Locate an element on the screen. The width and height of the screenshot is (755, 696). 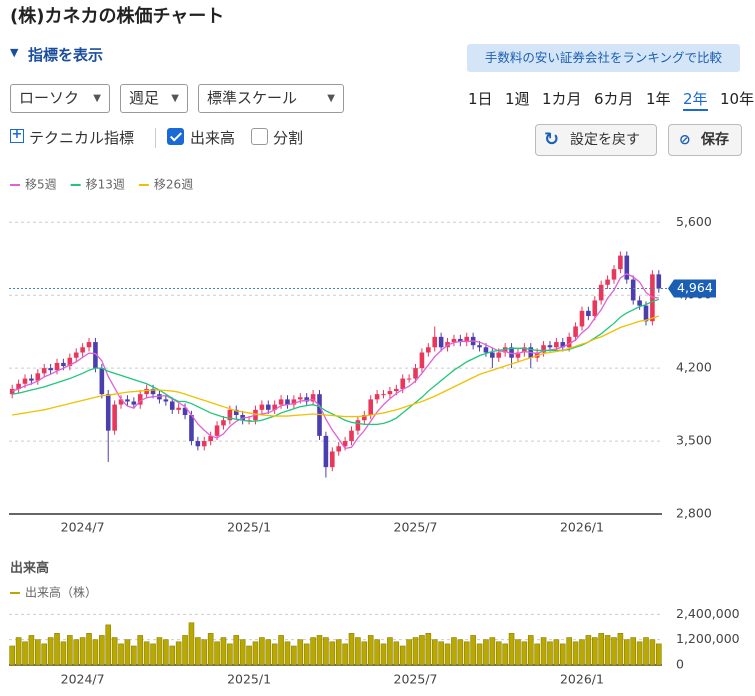
promo-button: 手数料の安い証券会社をランキングで比較 is located at coordinates (603, 58).